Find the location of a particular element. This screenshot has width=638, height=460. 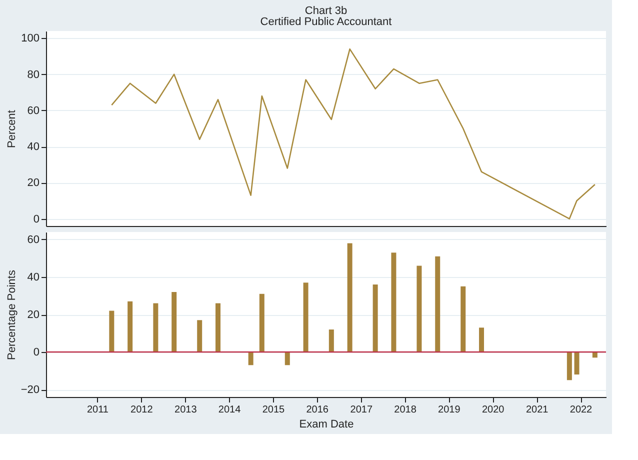

x-tick-label: 2020 is located at coordinates (493, 410).